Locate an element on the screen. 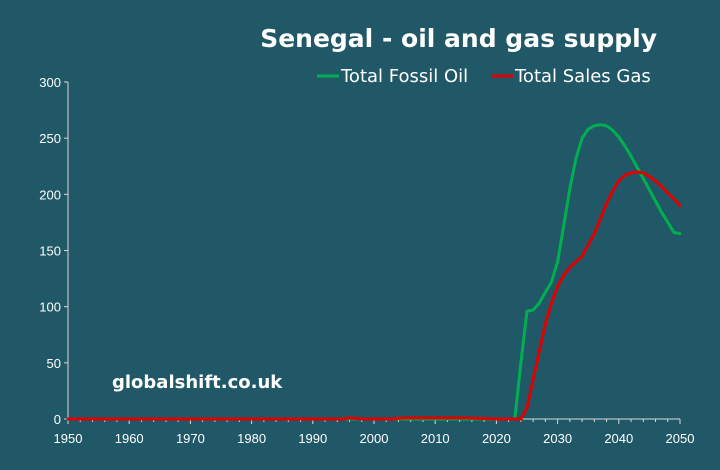 The height and width of the screenshot is (470, 720). y-axis-ticks: 0 50 100 150 200 250 300 is located at coordinates (53, 251).